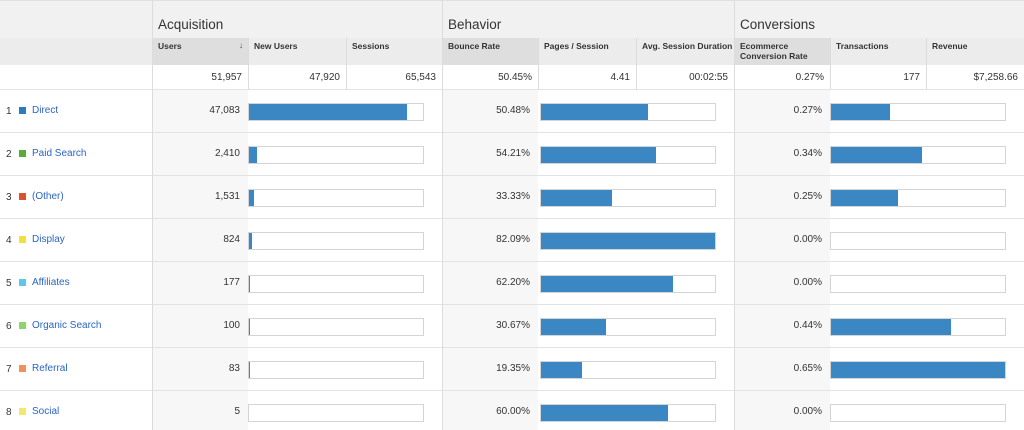  I want to click on channel-link: Paid Search, so click(59, 153).